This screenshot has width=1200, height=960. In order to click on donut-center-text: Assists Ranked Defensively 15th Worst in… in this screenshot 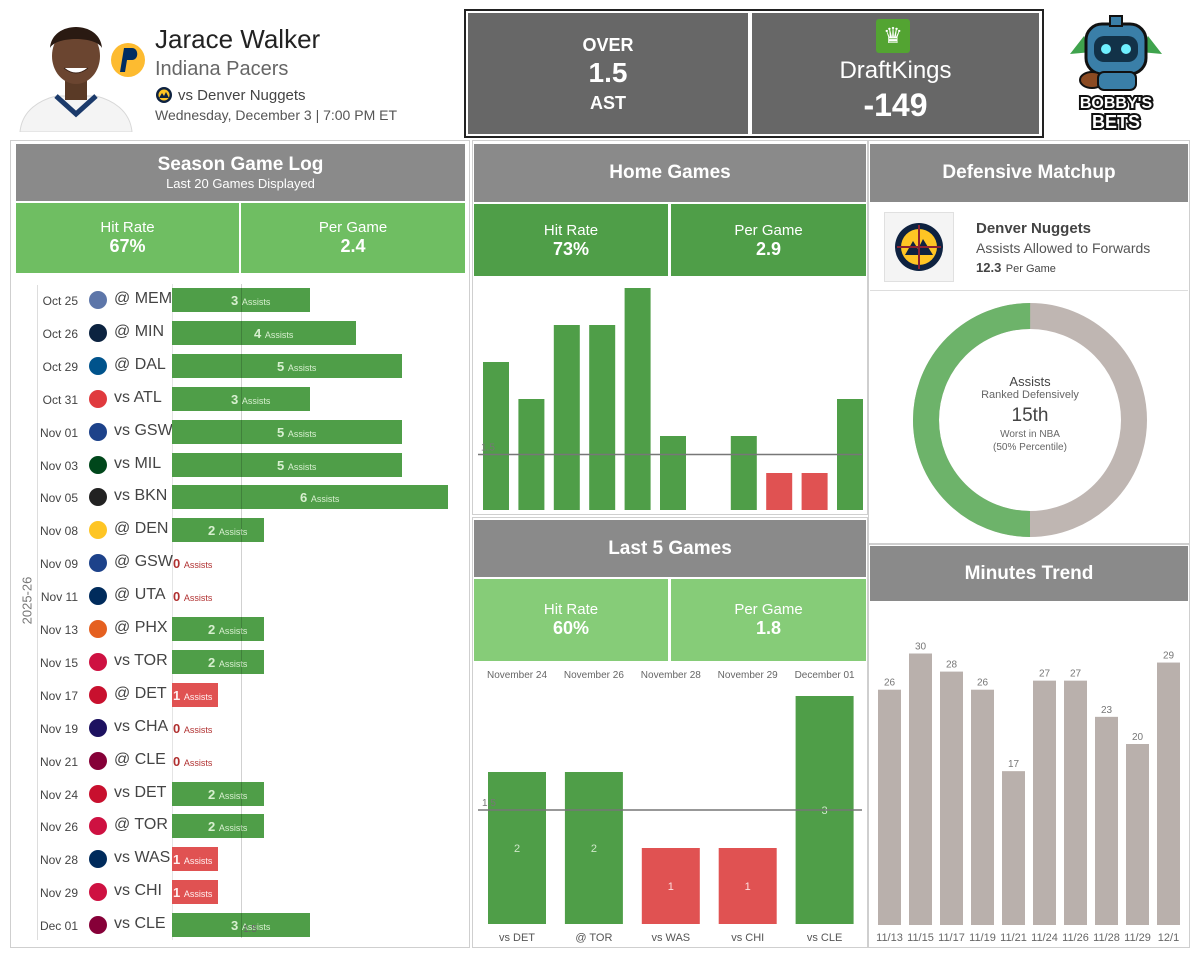, I will do `click(1030, 413)`.